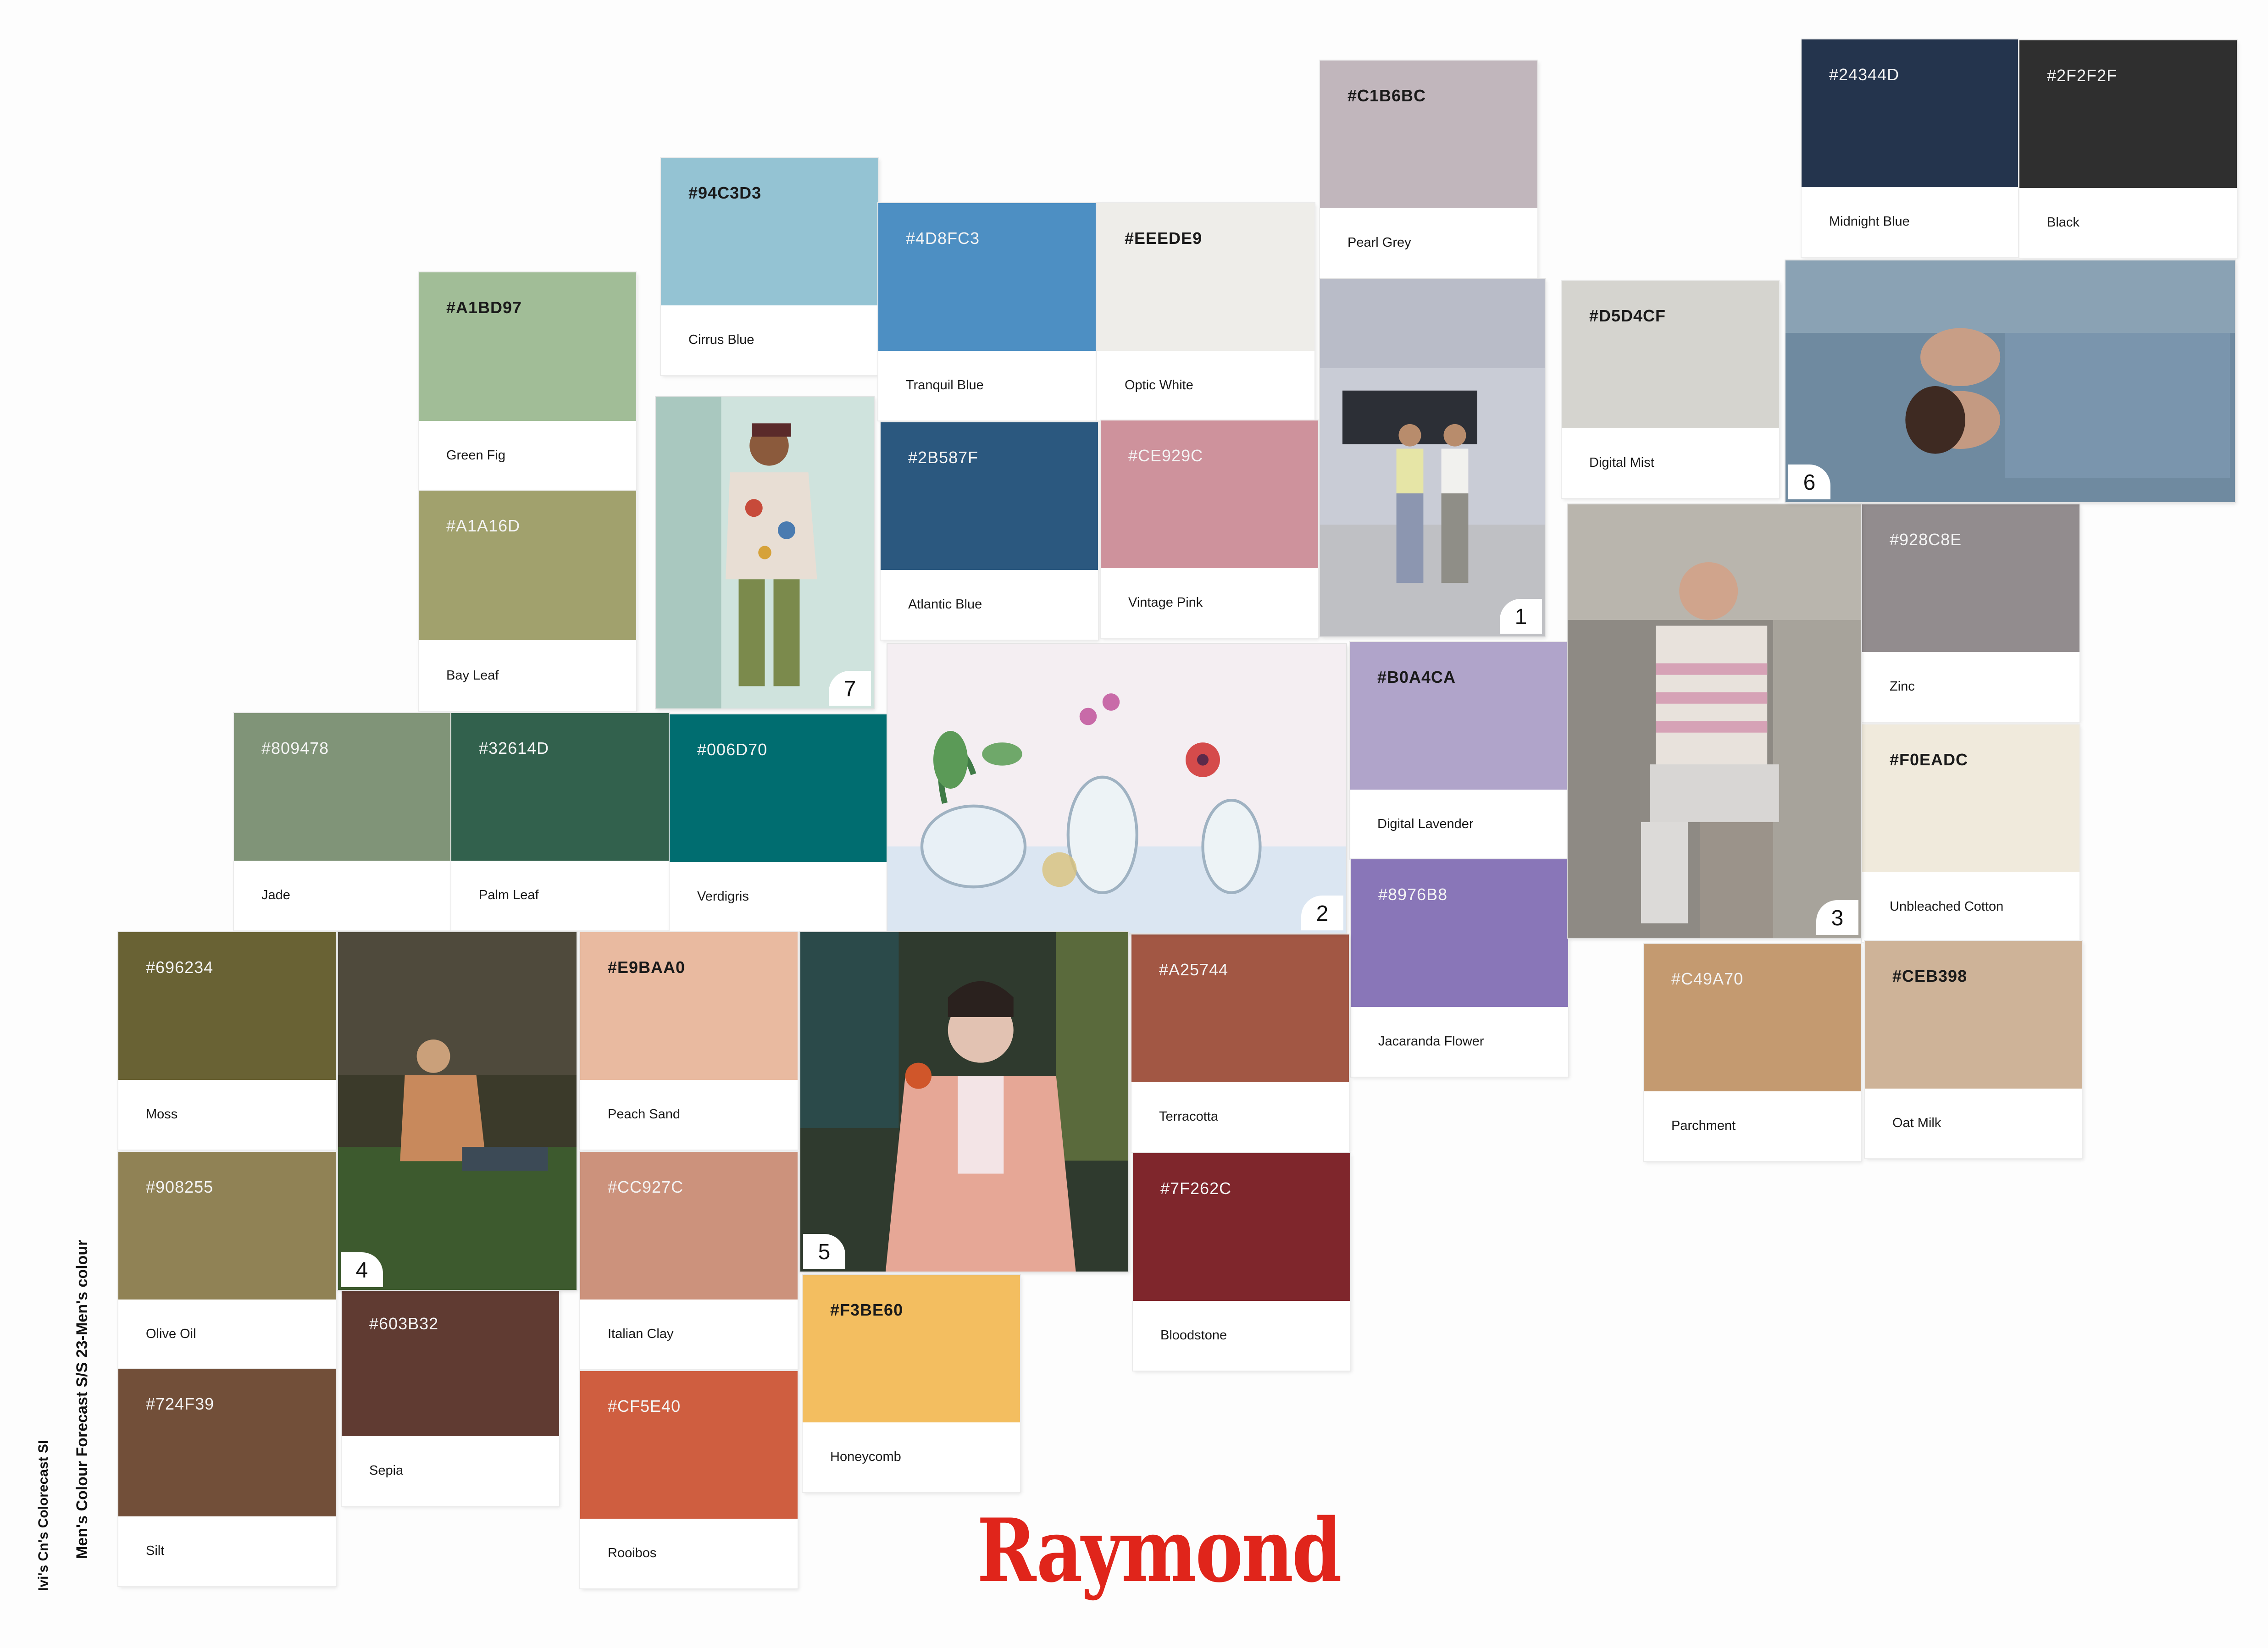  What do you see at coordinates (457, 1111) in the screenshot?
I see `photo-4-man-on-grass: 4` at bounding box center [457, 1111].